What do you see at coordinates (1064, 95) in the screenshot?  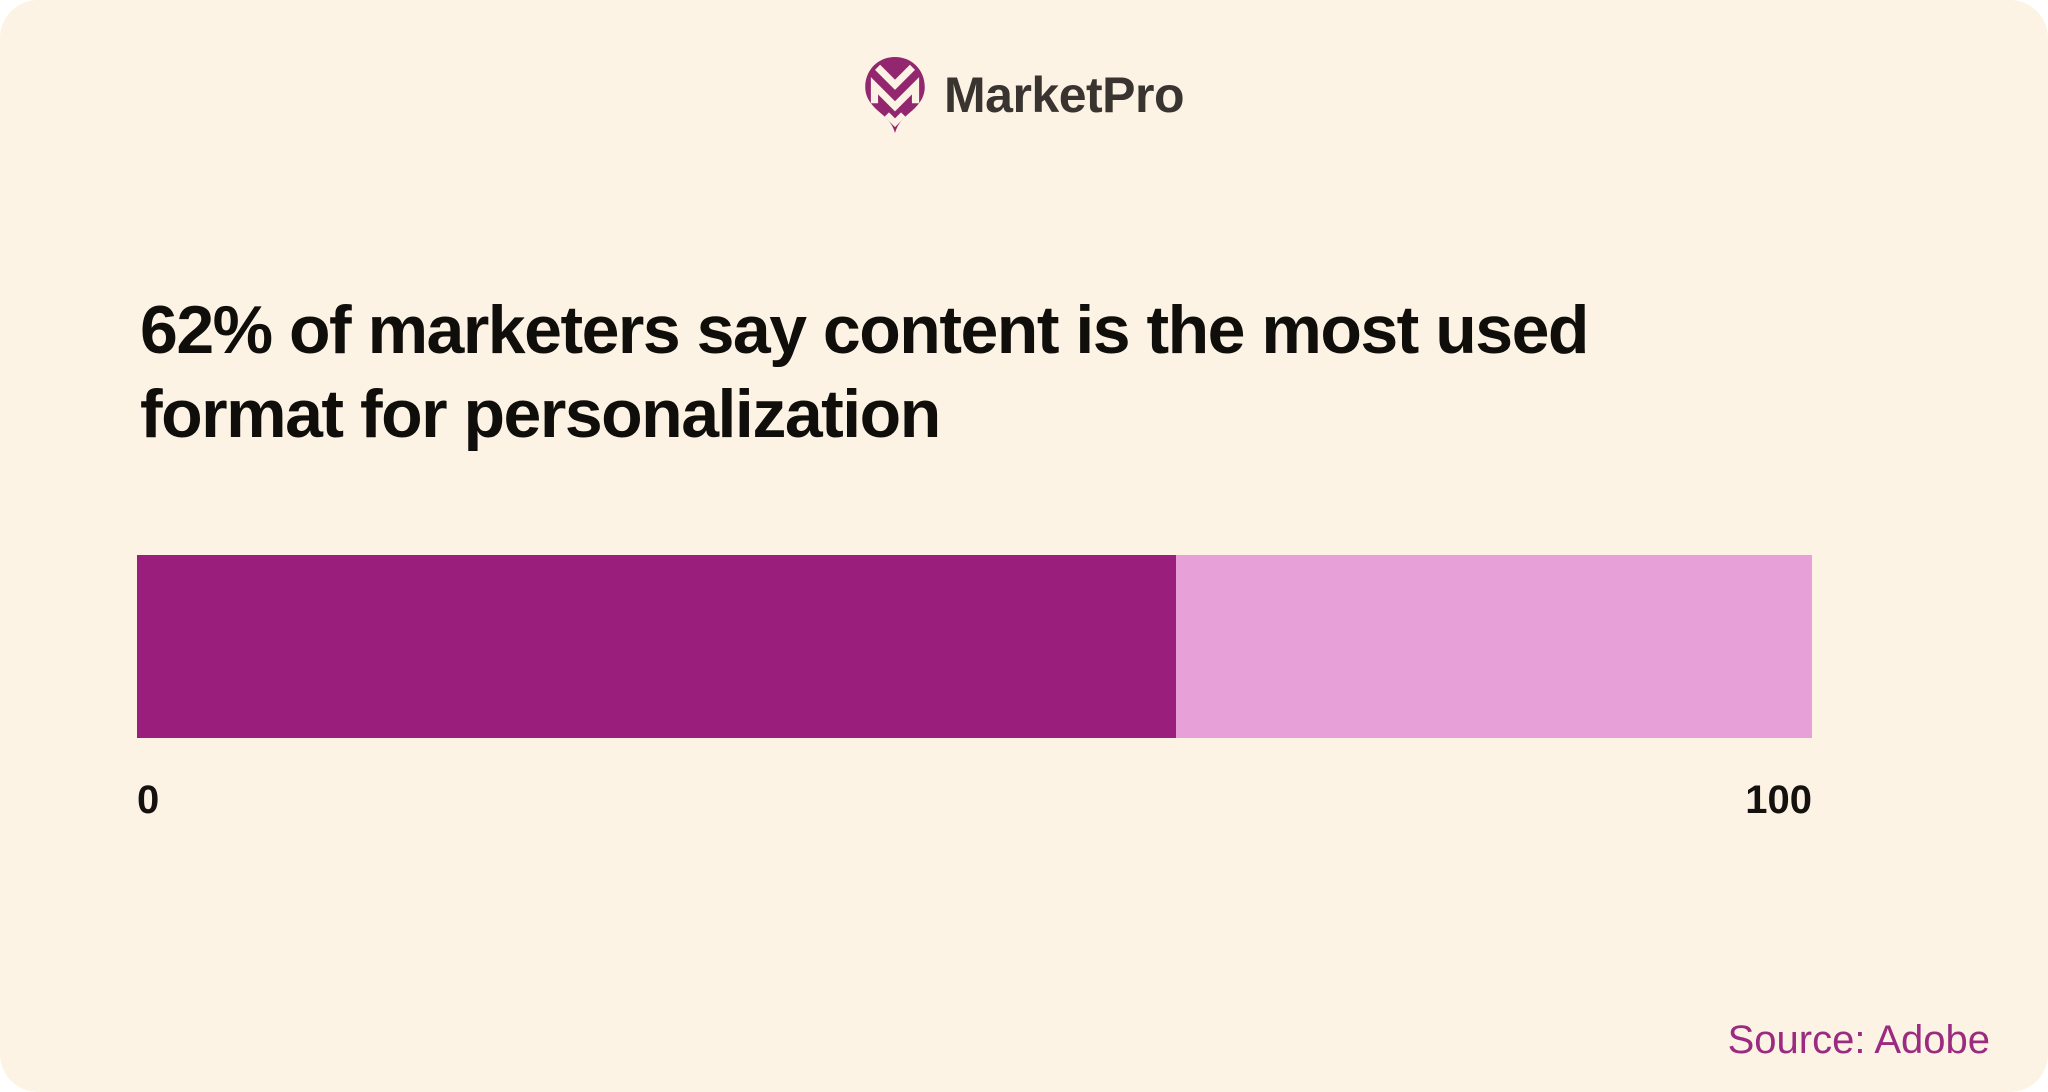 I see `brand-name: MarketPro` at bounding box center [1064, 95].